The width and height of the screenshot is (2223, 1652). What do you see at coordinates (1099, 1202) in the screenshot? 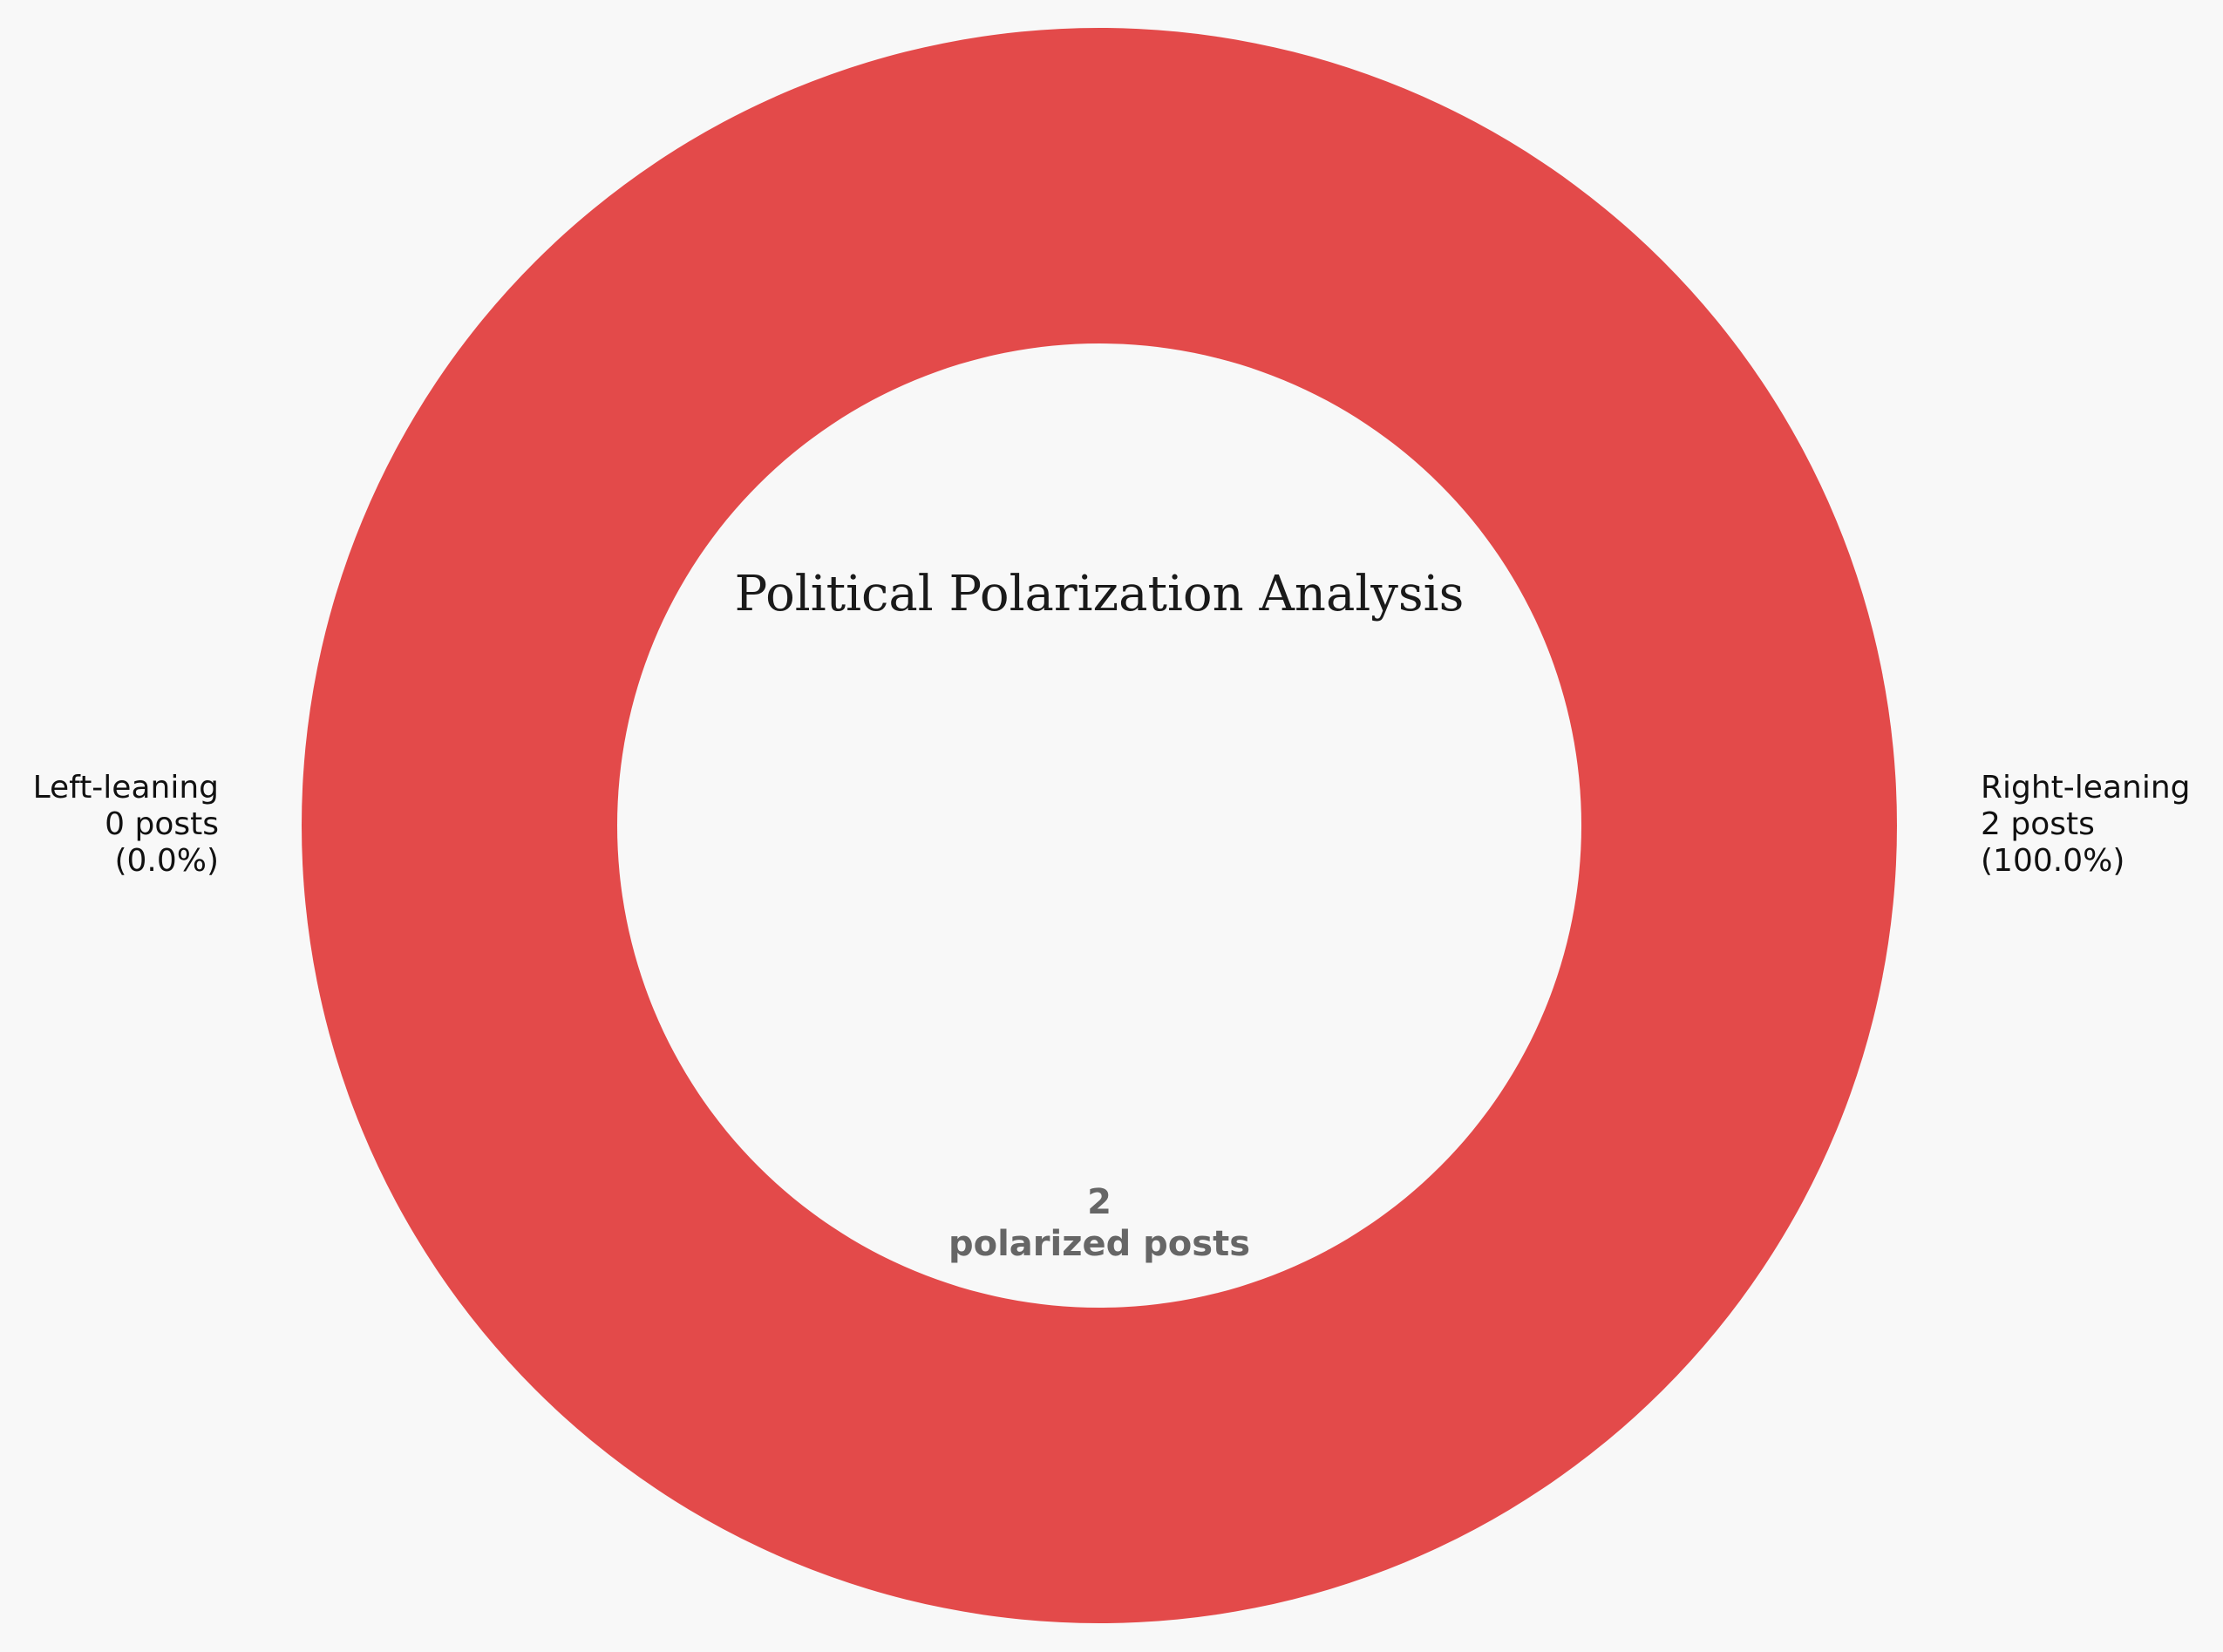
I see `center-total: 2` at bounding box center [1099, 1202].